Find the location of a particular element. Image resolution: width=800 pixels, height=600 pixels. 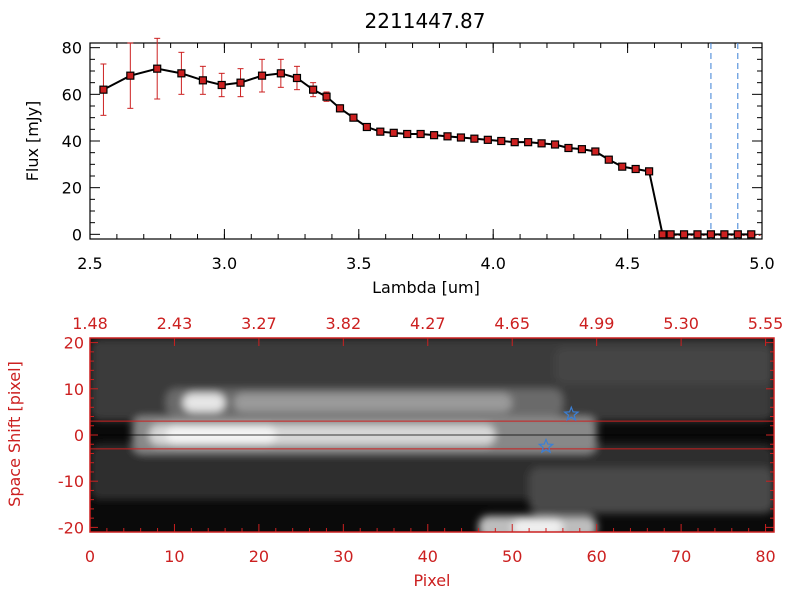

space-shift-axis-label: Space Shift [pixel] is located at coordinates (14, 434).